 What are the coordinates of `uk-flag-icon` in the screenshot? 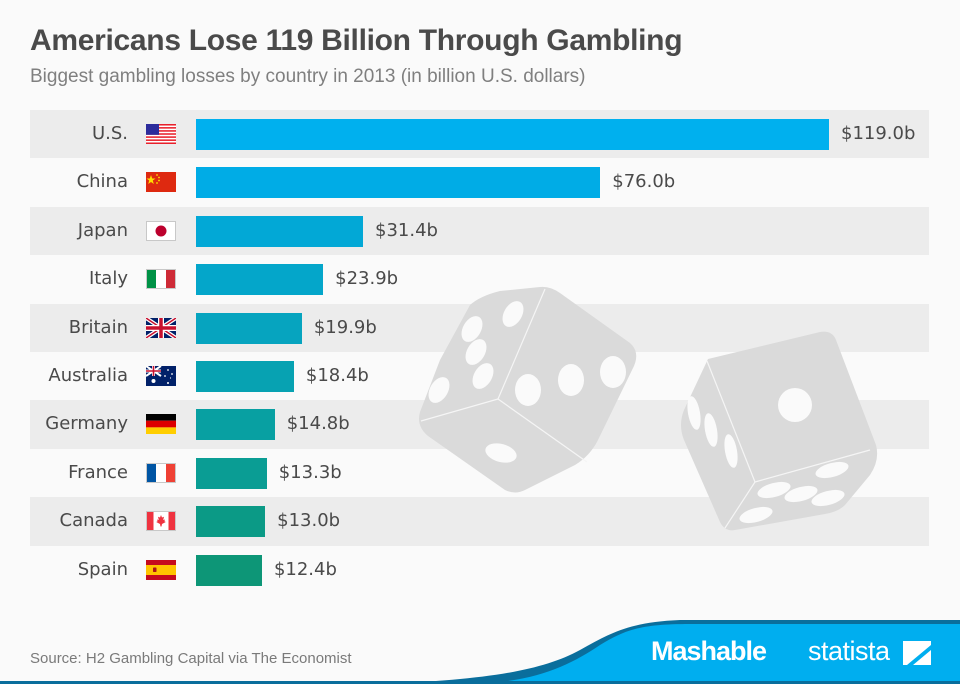 It's located at (161, 327).